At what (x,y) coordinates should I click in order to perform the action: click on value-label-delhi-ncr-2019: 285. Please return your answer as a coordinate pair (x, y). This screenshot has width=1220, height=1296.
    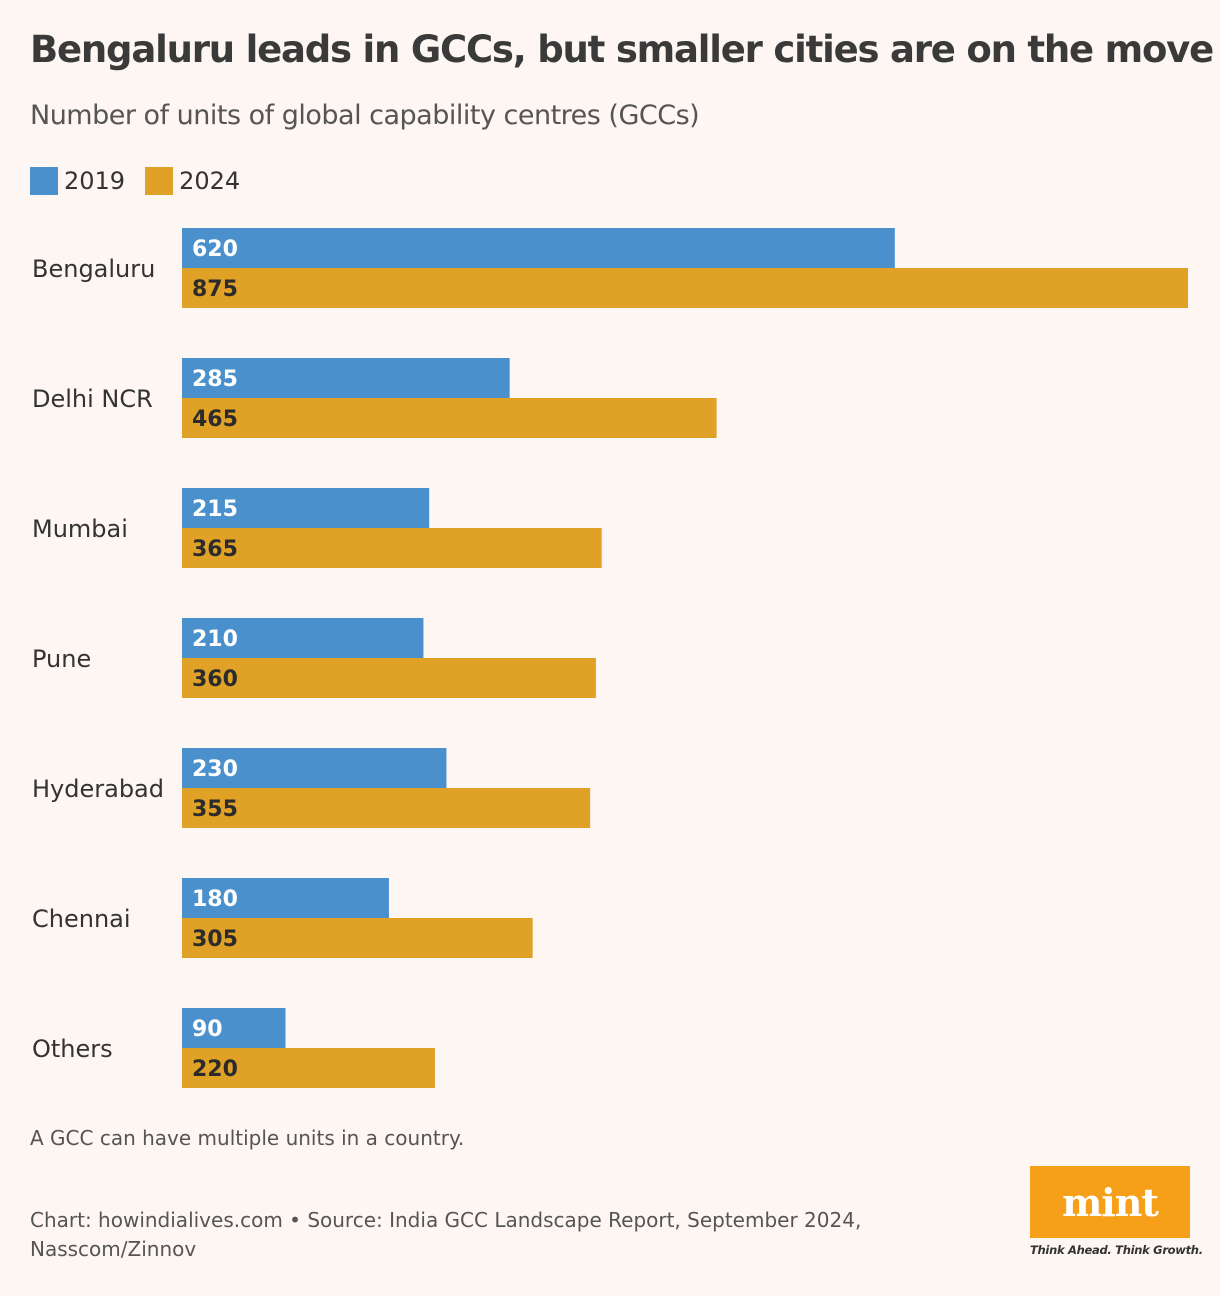
    Looking at the image, I should click on (215, 379).